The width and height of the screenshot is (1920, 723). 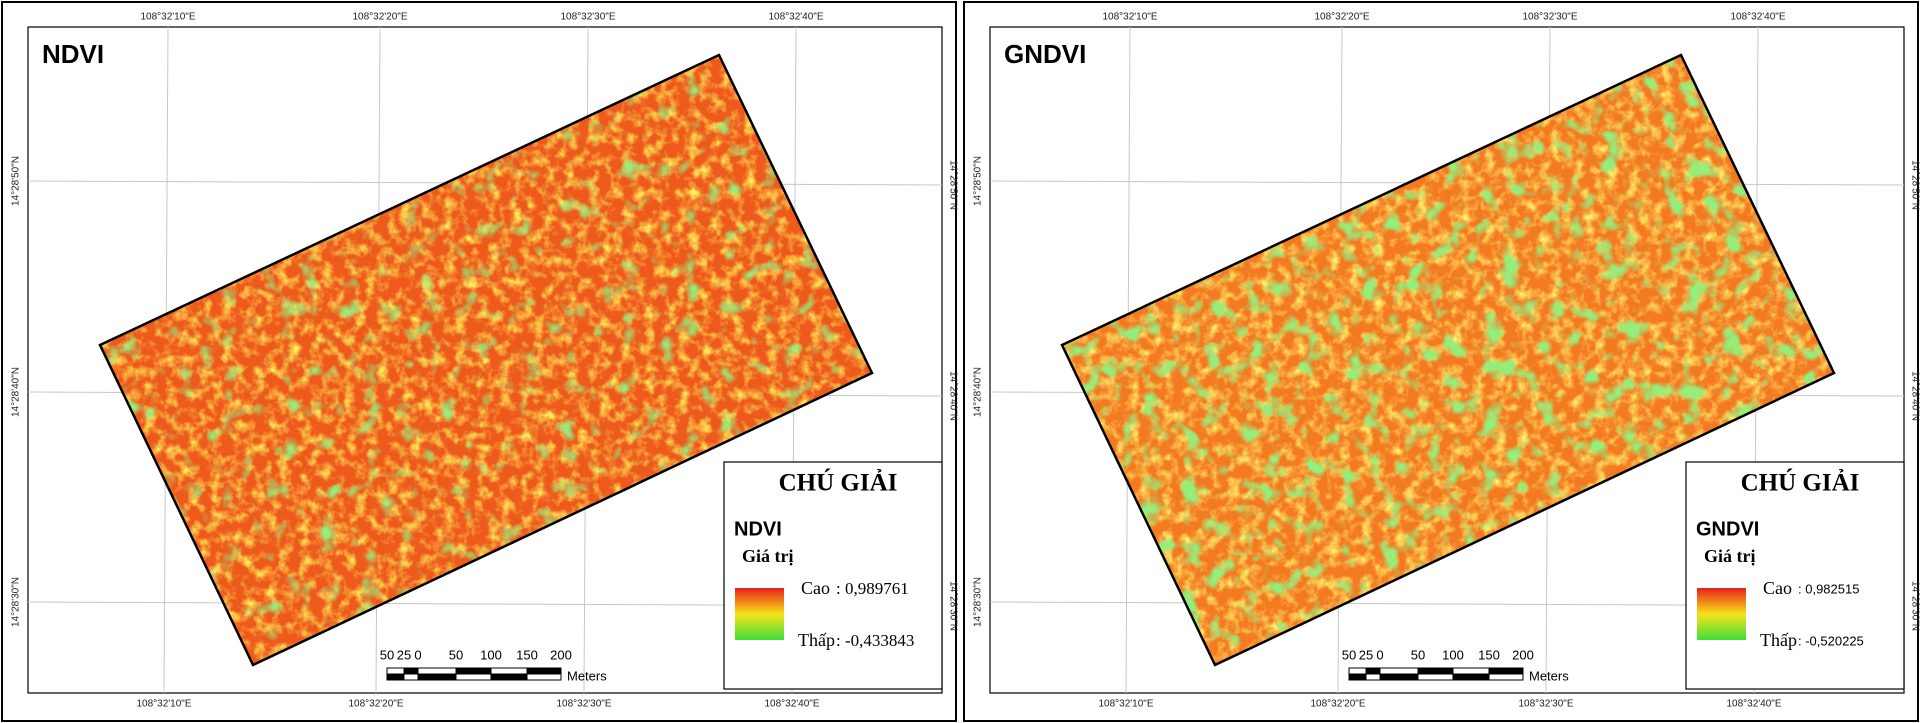 What do you see at coordinates (1045, 54) in the screenshot?
I see `map-title: GNDVI` at bounding box center [1045, 54].